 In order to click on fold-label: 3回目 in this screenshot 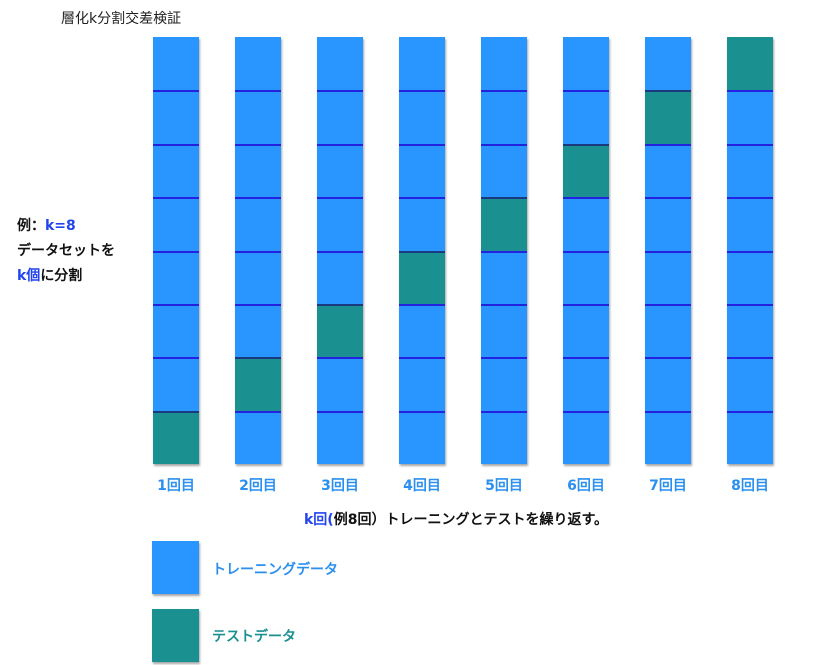, I will do `click(340, 486)`.